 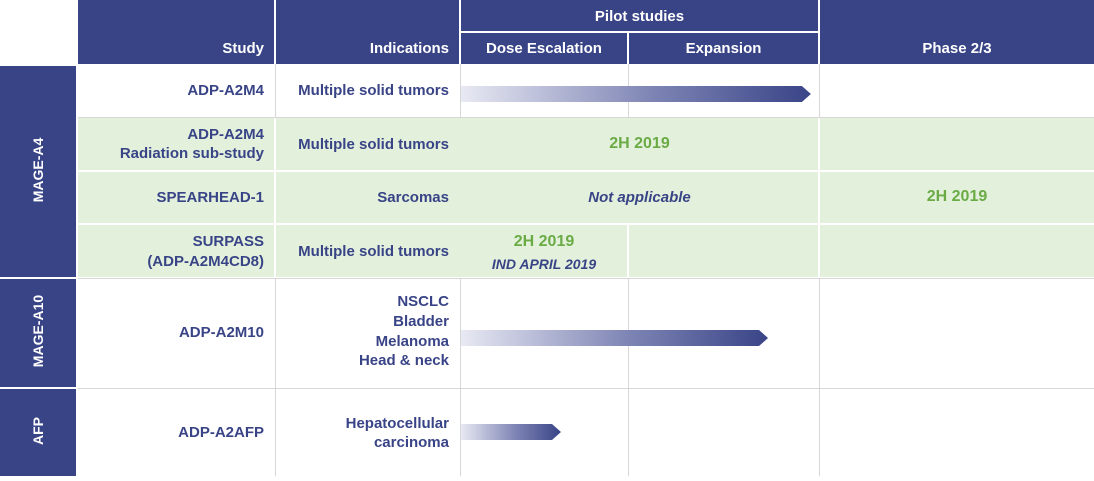 I want to click on header-dose-escalation: Dose Escalation, so click(x=544, y=48).